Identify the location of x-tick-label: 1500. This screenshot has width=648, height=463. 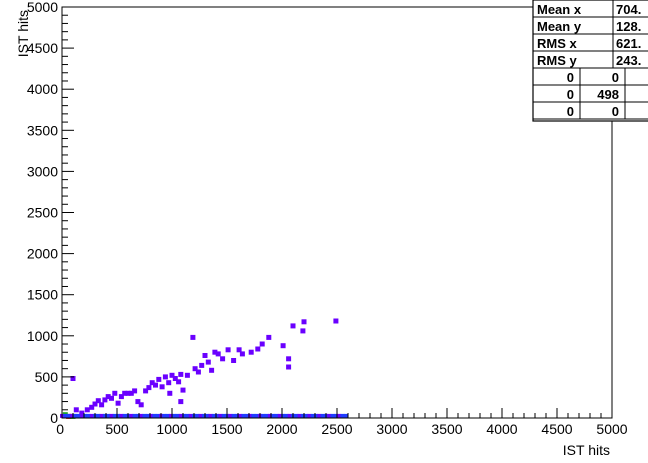
(226, 429).